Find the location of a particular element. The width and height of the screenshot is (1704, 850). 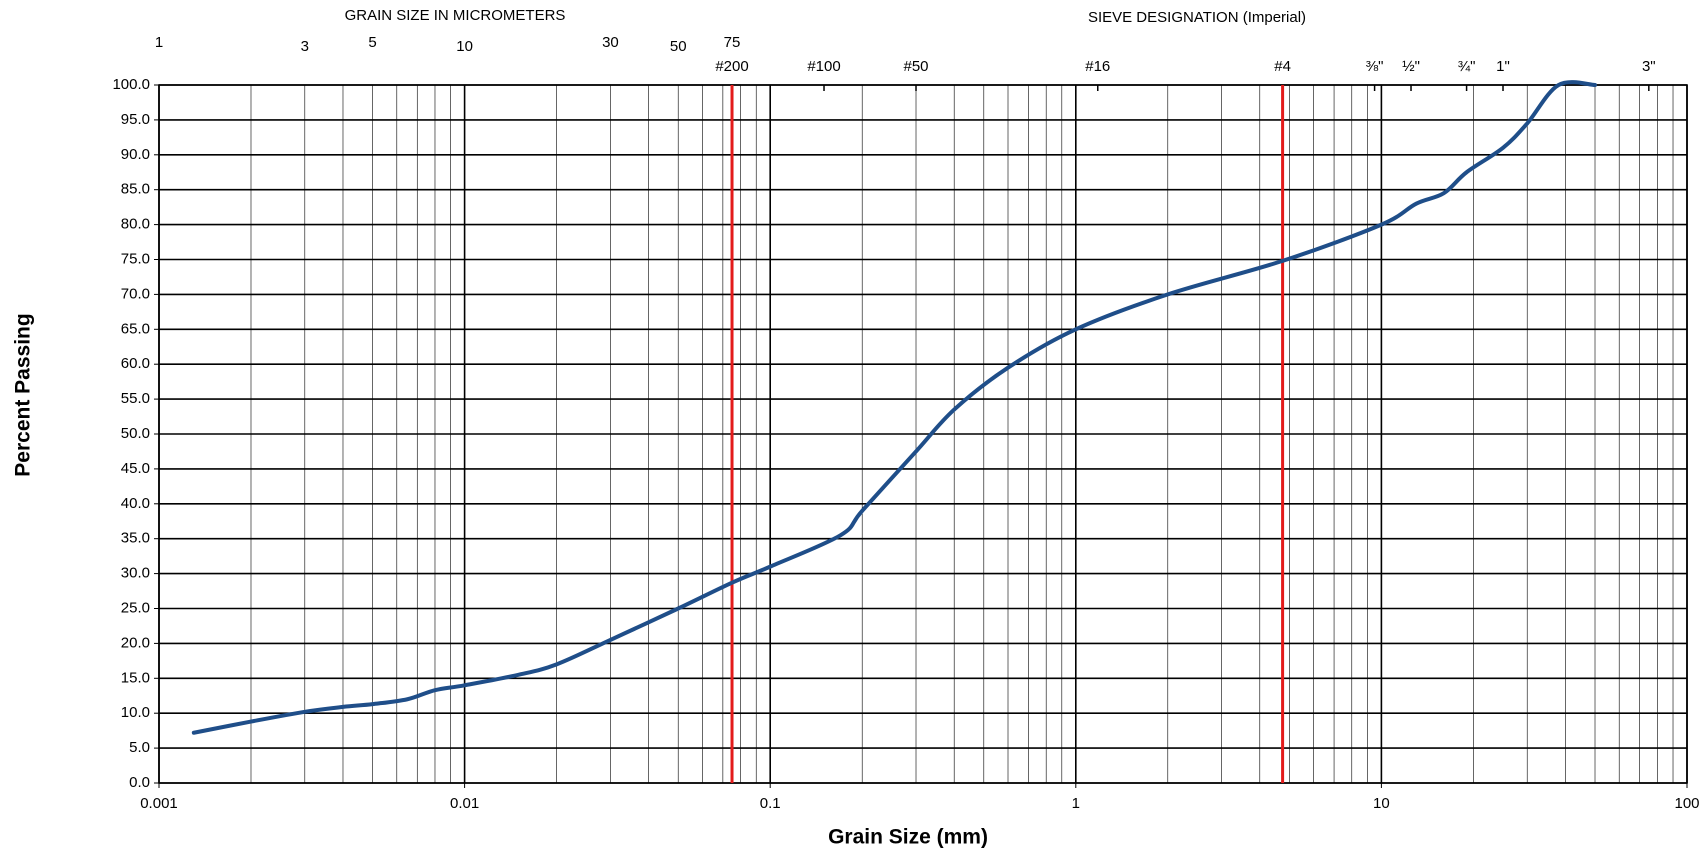

y-tick-label: 90.0 is located at coordinates (135, 154).